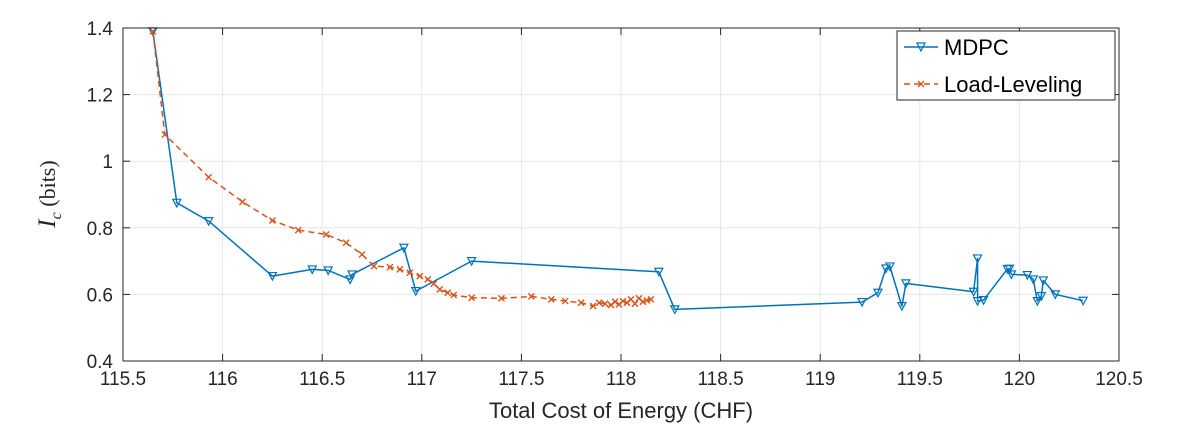 The height and width of the screenshot is (430, 1196). Describe the element at coordinates (621, 379) in the screenshot. I see `x-tick-label: 118` at that location.